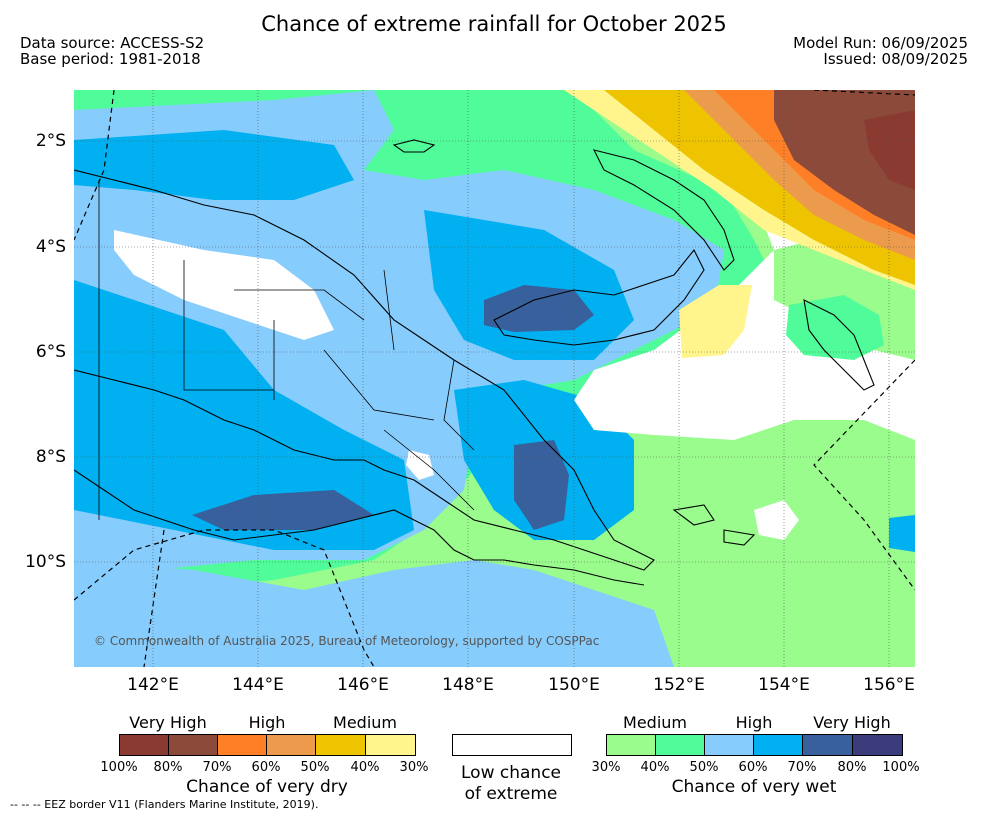 This screenshot has height=816, width=988. What do you see at coordinates (119, 767) in the screenshot?
I see `dry-tick-100: 100%` at bounding box center [119, 767].